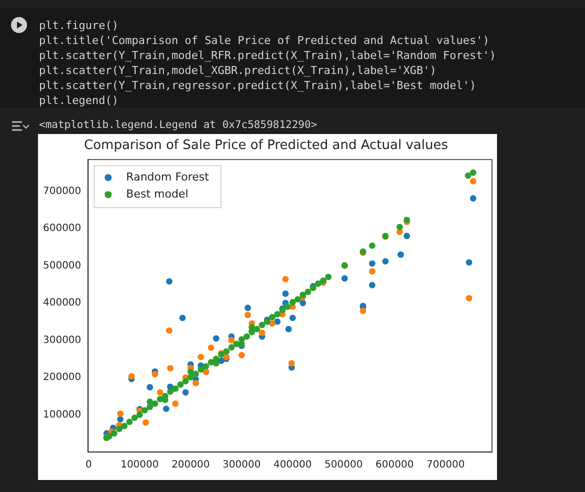  What do you see at coordinates (62, 303) in the screenshot?
I see `y-tick-label: 400000` at bounding box center [62, 303].